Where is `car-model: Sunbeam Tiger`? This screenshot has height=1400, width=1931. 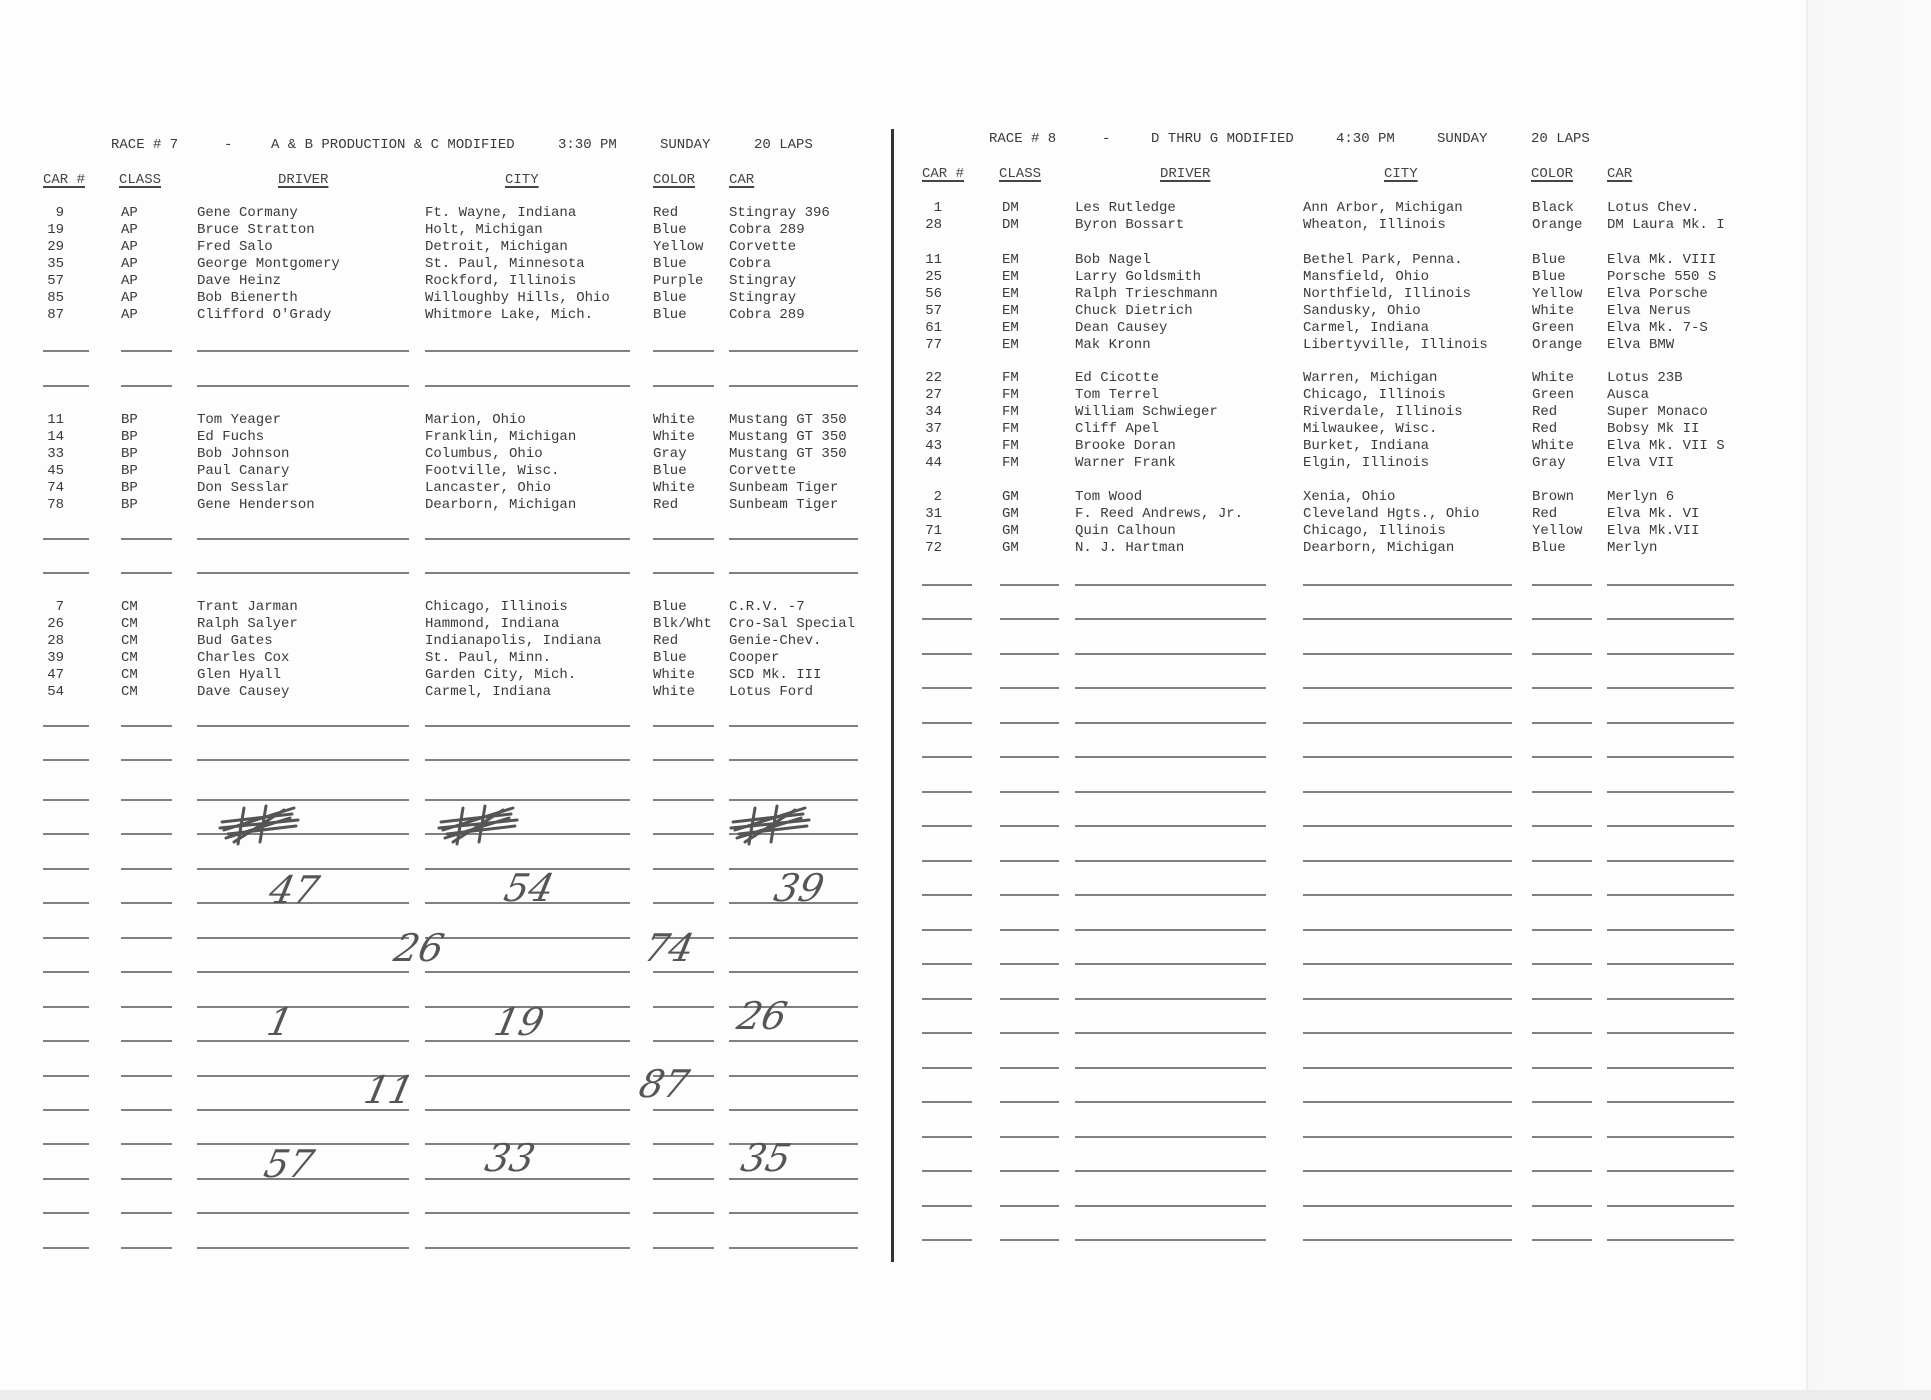
car-model: Sunbeam Tiger is located at coordinates (784, 488).